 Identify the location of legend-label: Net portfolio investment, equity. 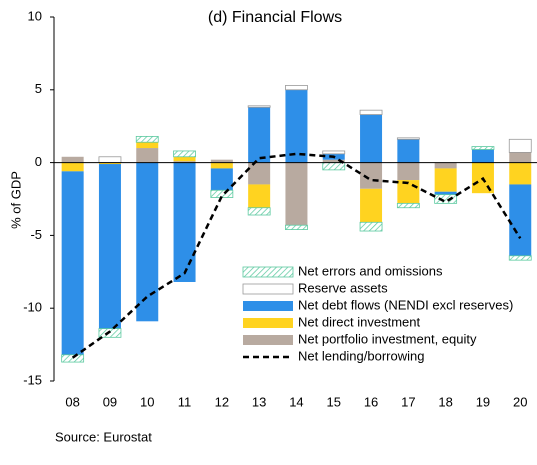
(387, 338).